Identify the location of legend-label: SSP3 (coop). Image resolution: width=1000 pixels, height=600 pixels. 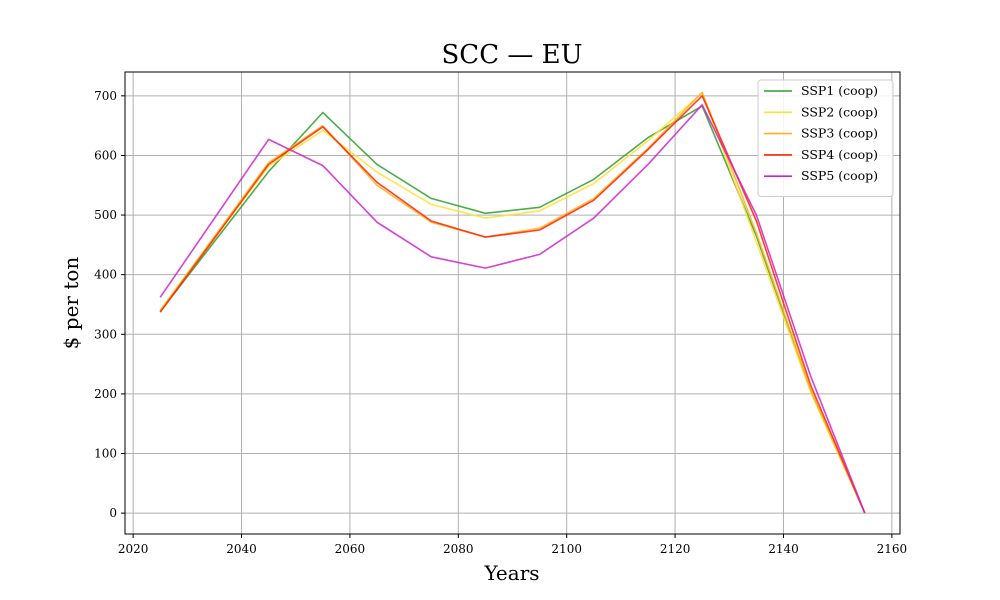
(839, 133).